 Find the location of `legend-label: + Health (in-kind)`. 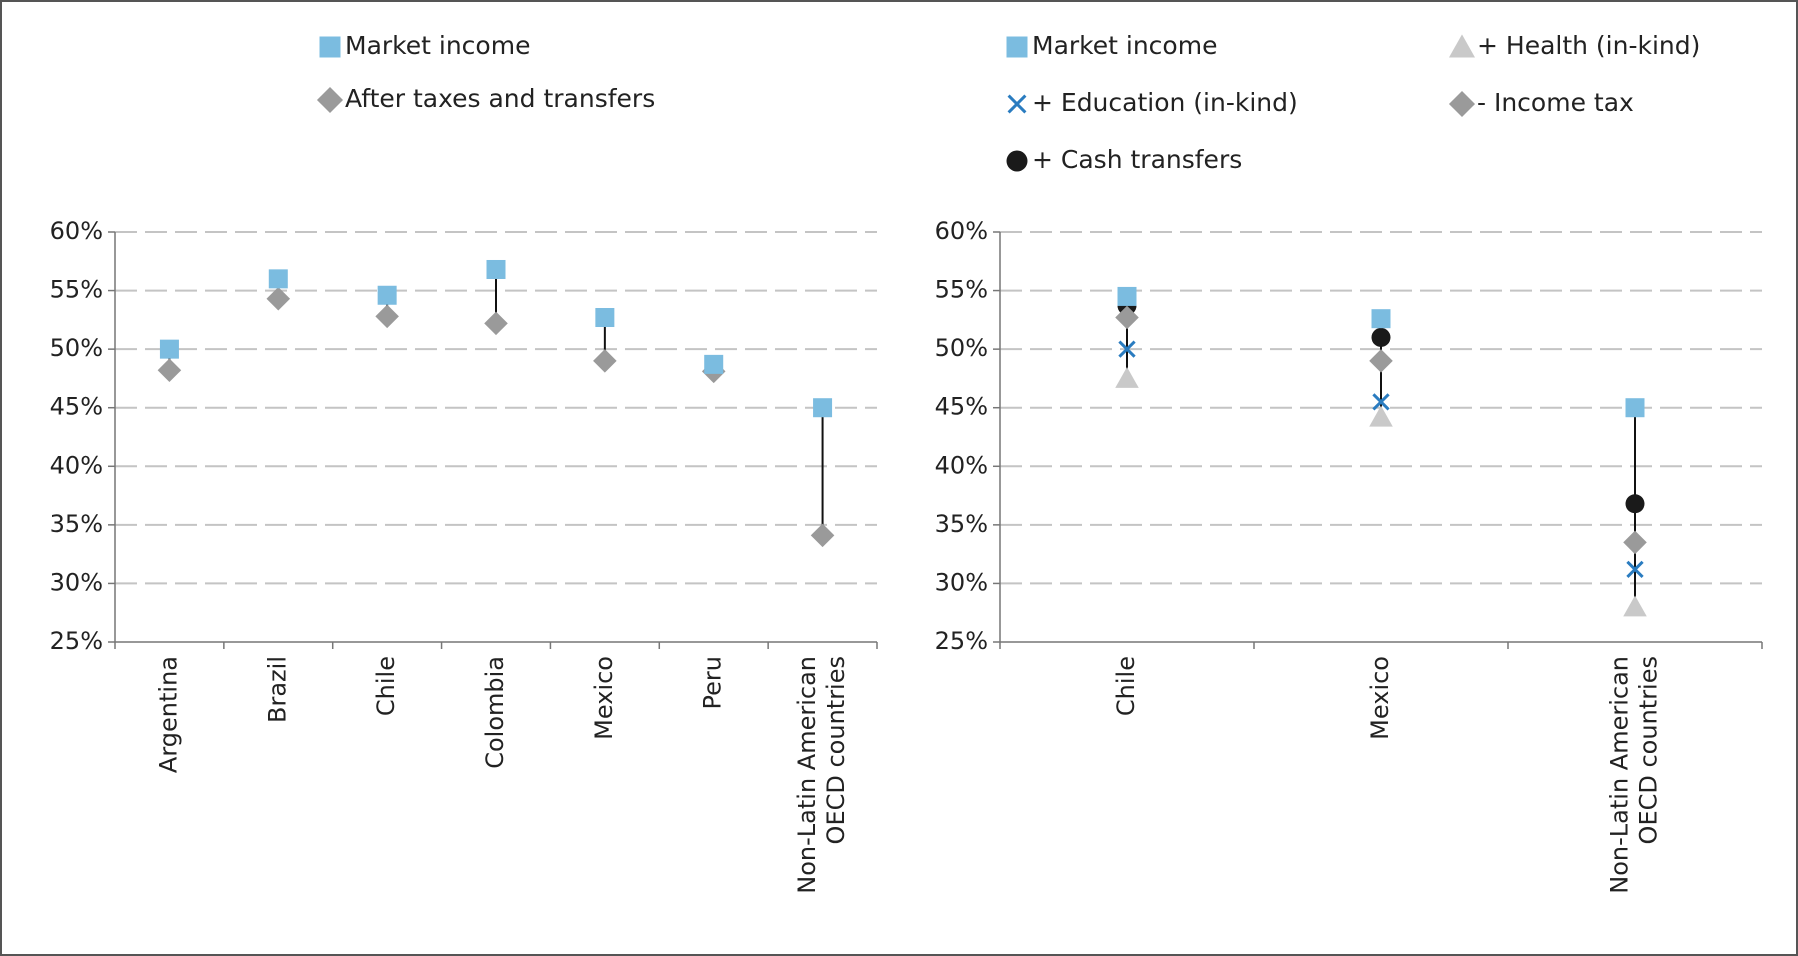

legend-label: + Health (in-kind) is located at coordinates (1588, 45).